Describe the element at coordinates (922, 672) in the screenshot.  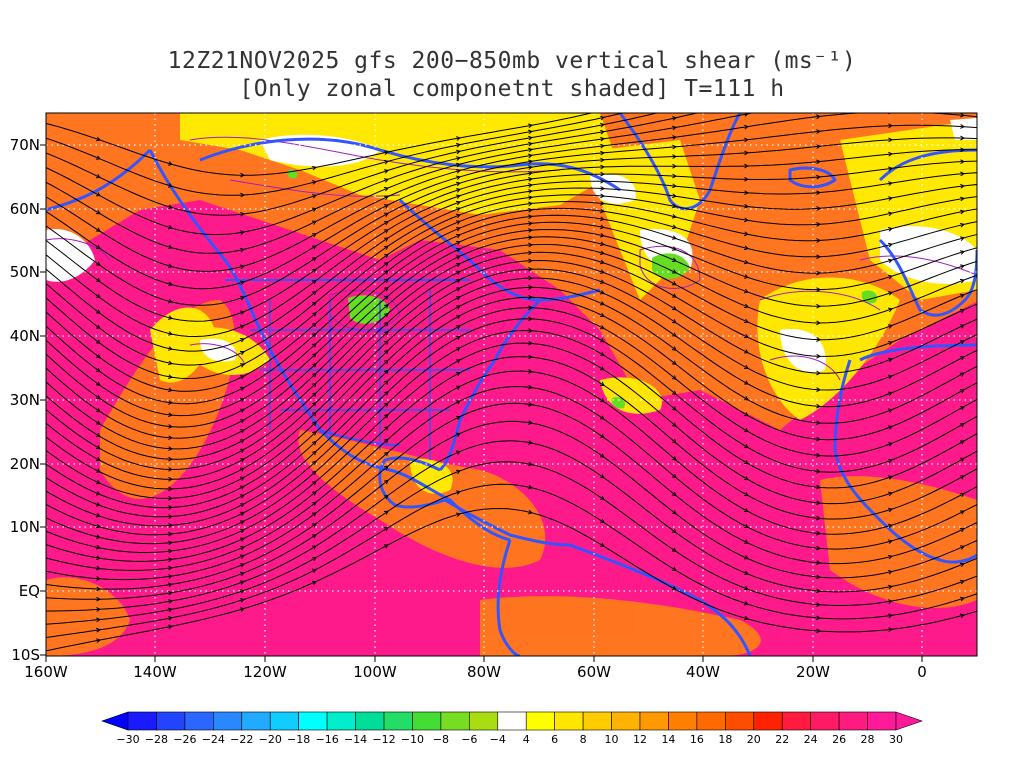
I see `lon-label-0: 0` at that location.